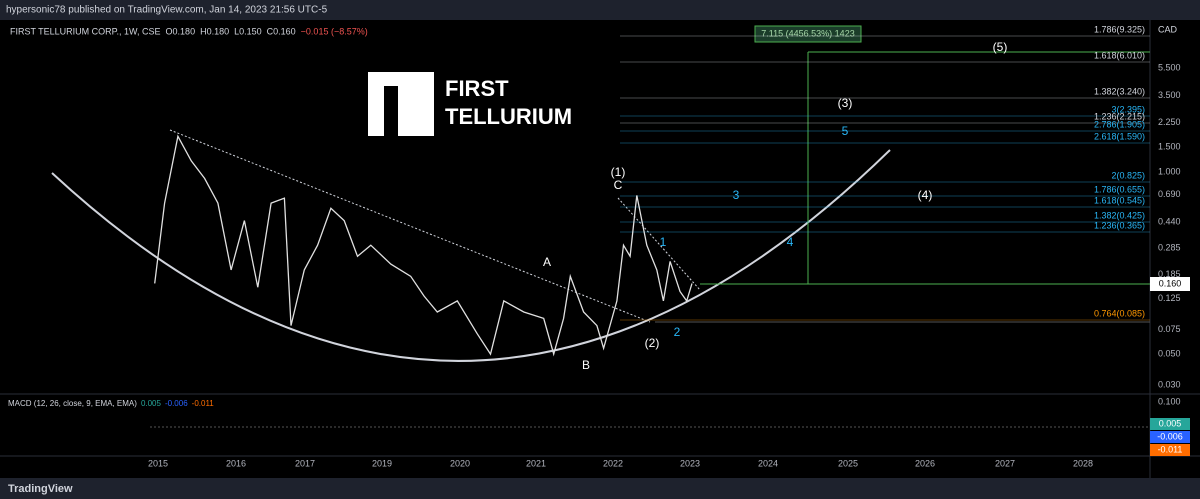  Describe the element at coordinates (1119, 313) in the screenshot. I see `fib-label: 0.764(0.085)` at that location.